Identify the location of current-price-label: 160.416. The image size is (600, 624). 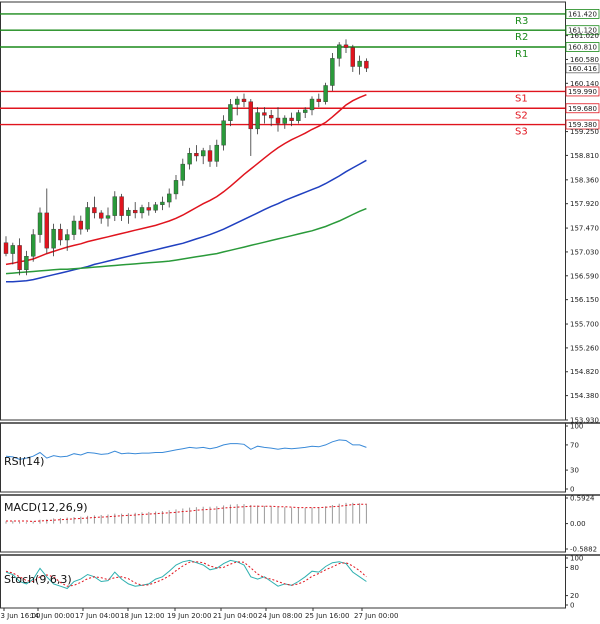
(582, 69).